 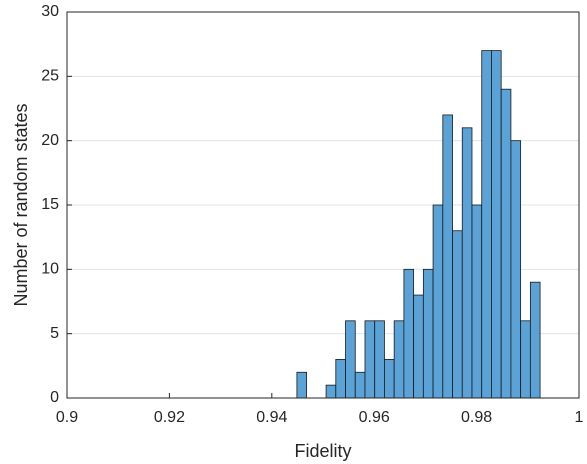 What do you see at coordinates (21, 204) in the screenshot?
I see `y-axis-label: Number of random states` at bounding box center [21, 204].